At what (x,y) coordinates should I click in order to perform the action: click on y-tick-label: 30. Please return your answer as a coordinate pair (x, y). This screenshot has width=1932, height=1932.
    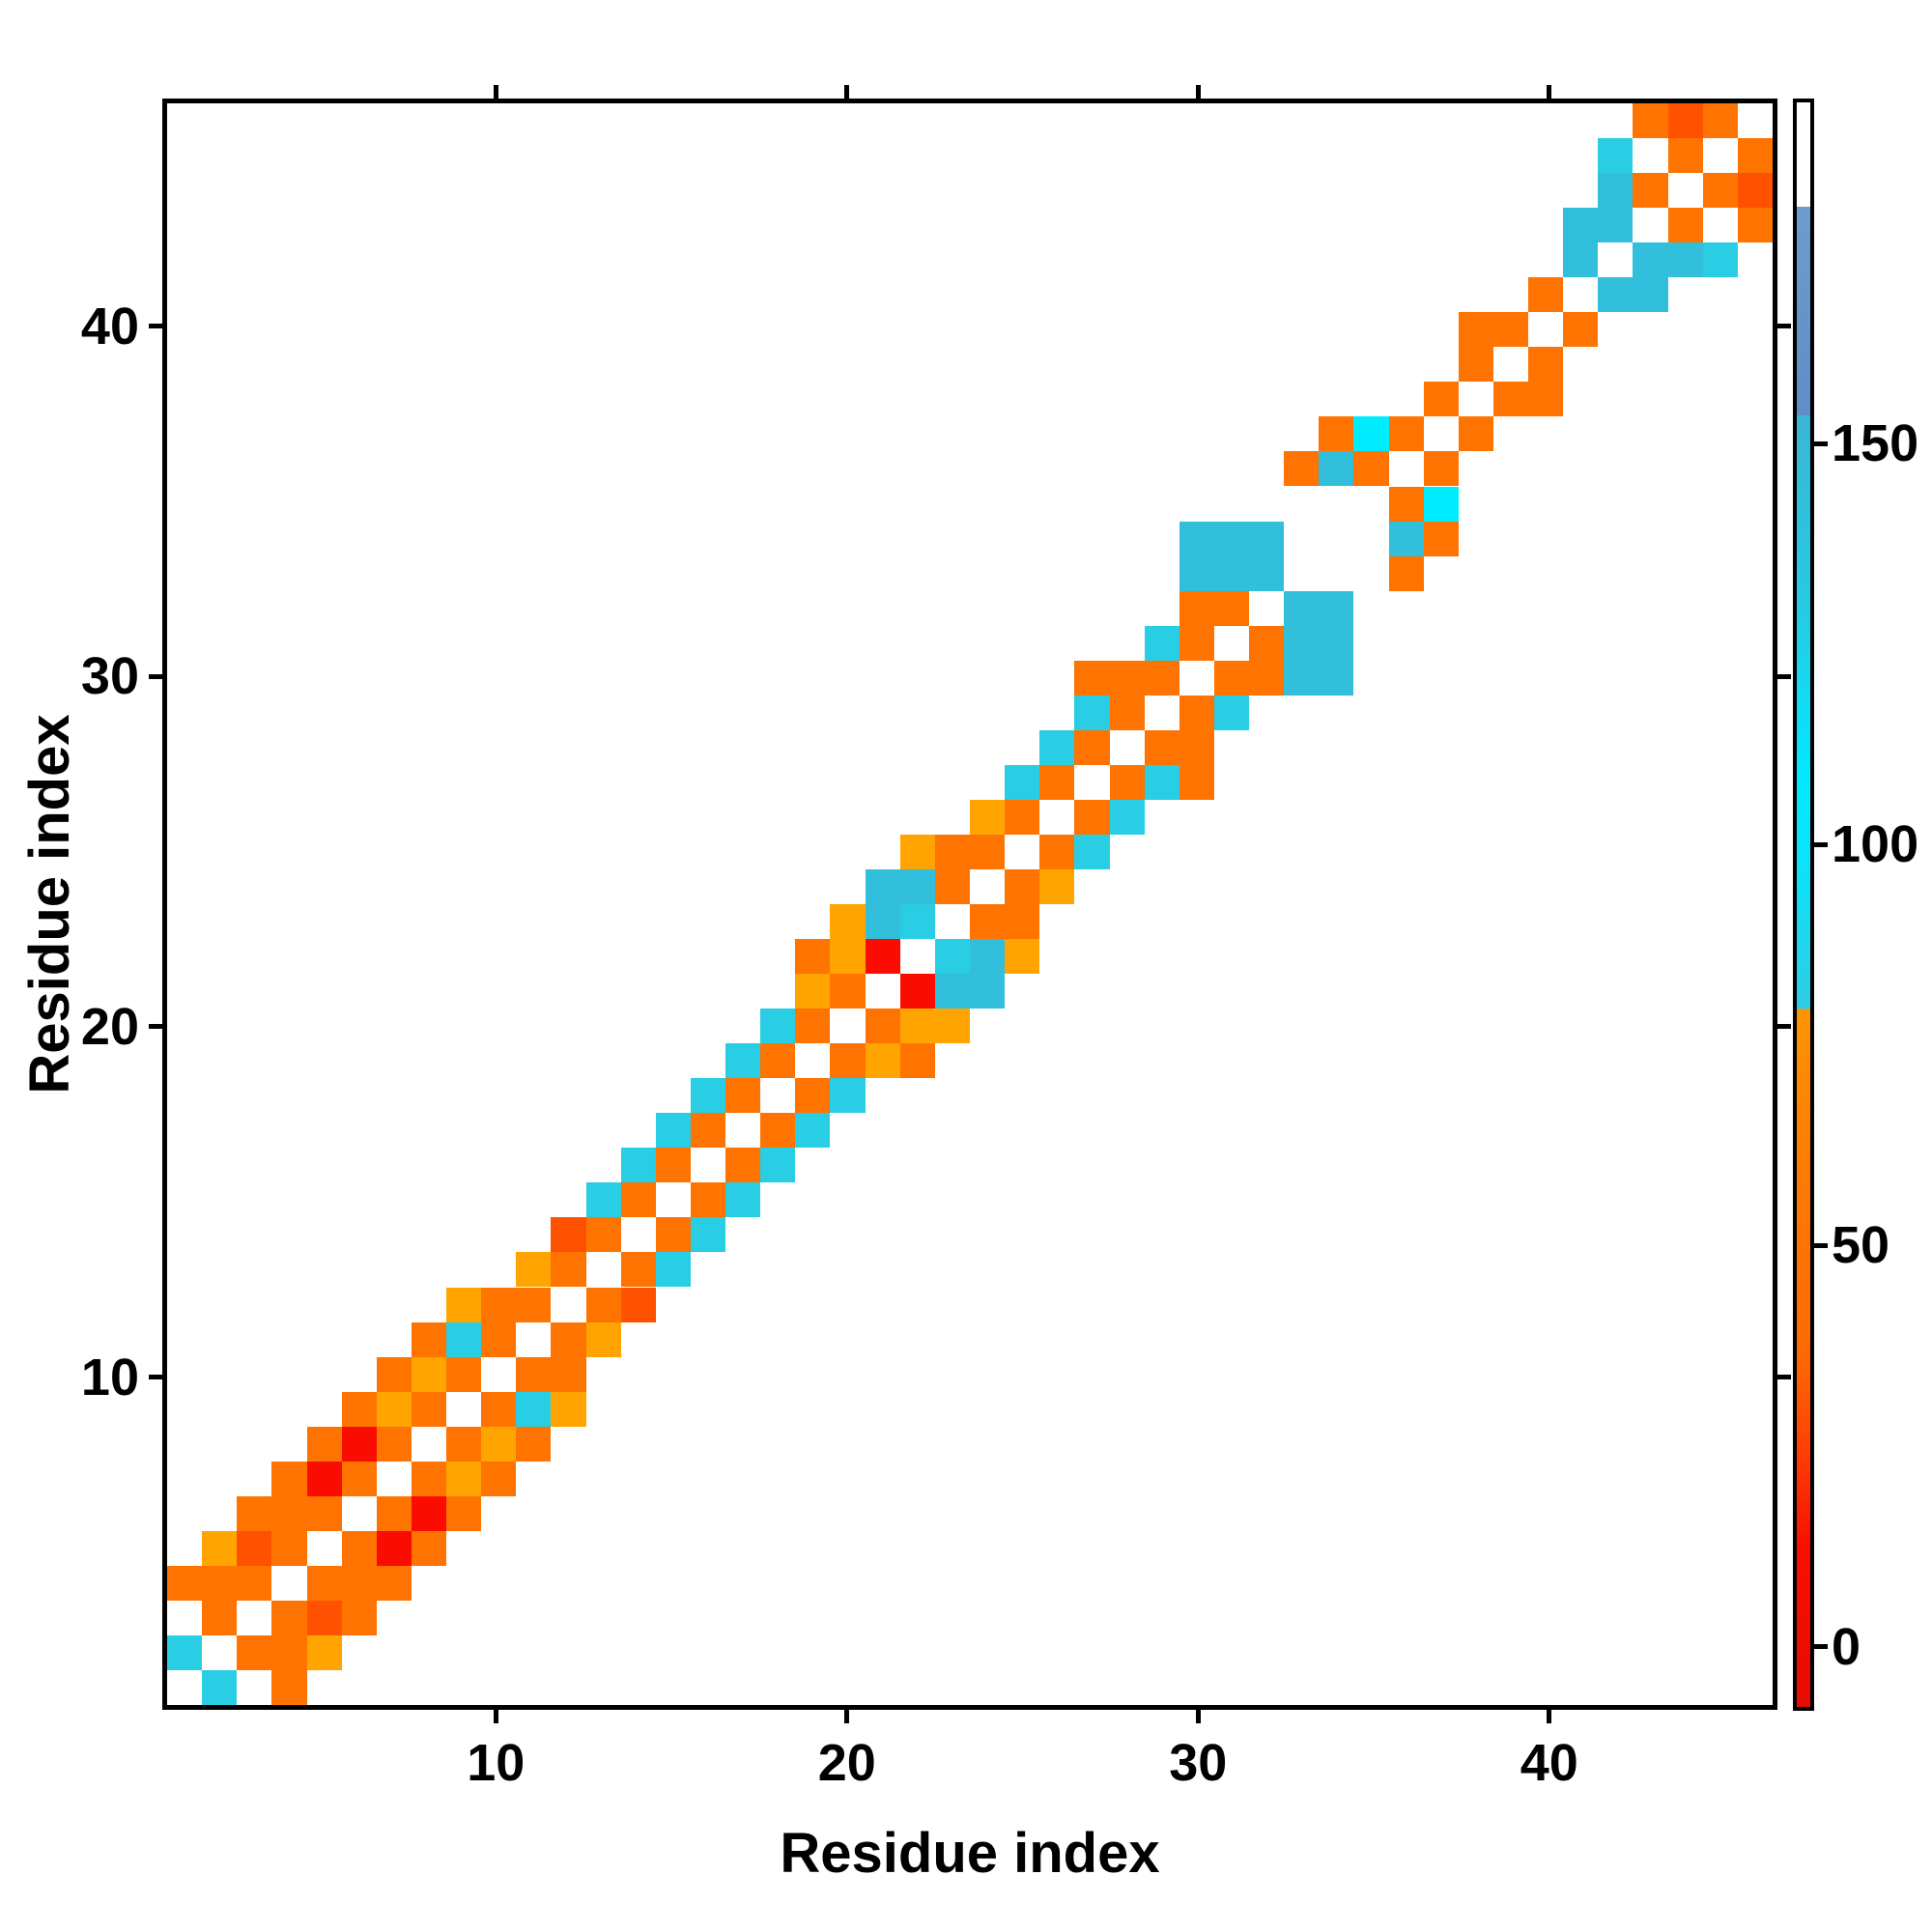
    Looking at the image, I should click on (109, 676).